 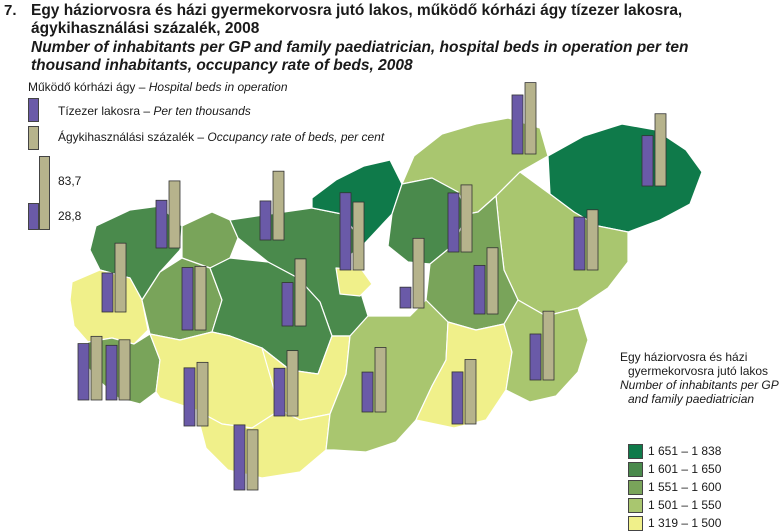 What do you see at coordinates (579, 243) in the screenshot?
I see `beds-bar-hajd-bihar` at bounding box center [579, 243].